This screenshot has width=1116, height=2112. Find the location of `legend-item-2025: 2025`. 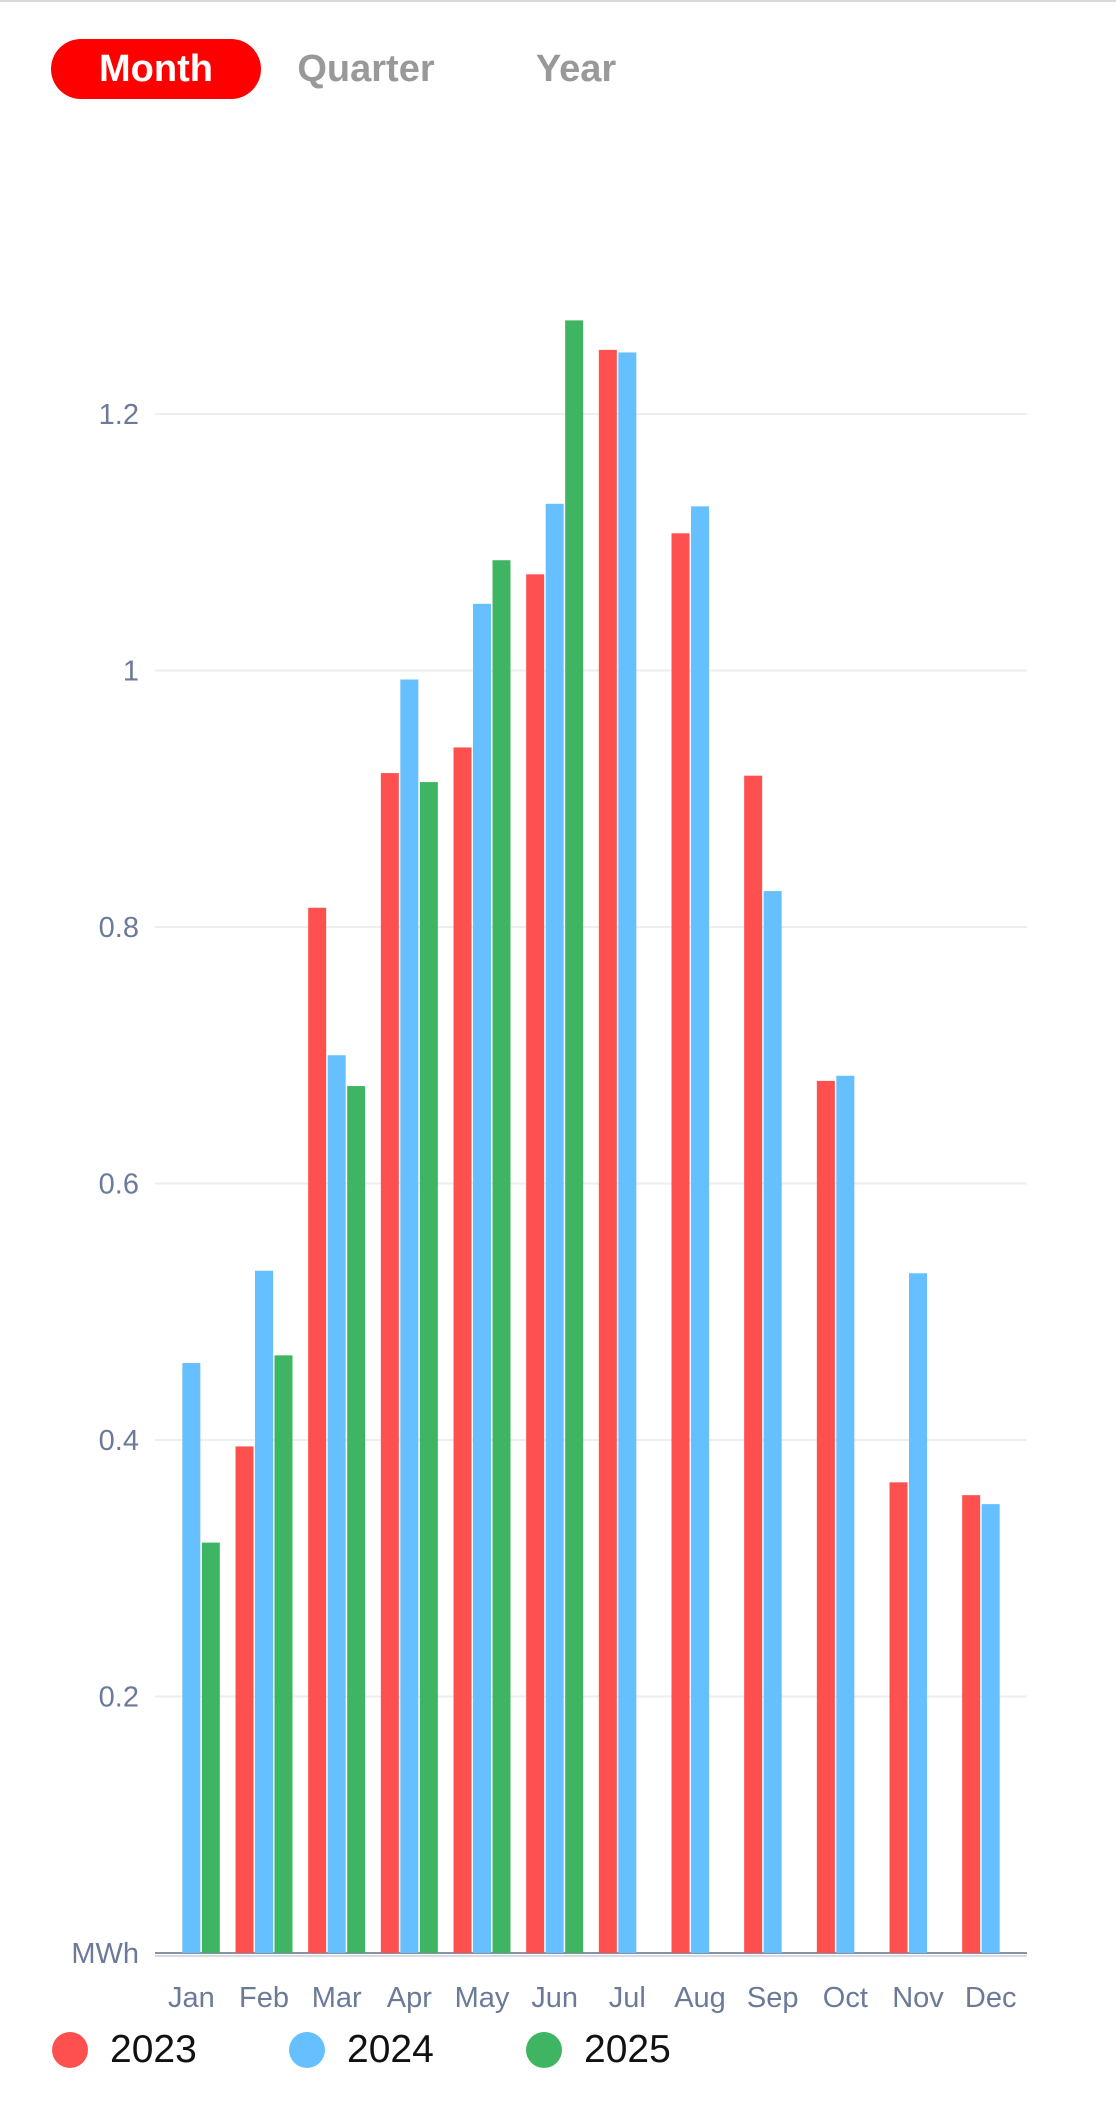

legend-item-2025: 2025 is located at coordinates (644, 2050).